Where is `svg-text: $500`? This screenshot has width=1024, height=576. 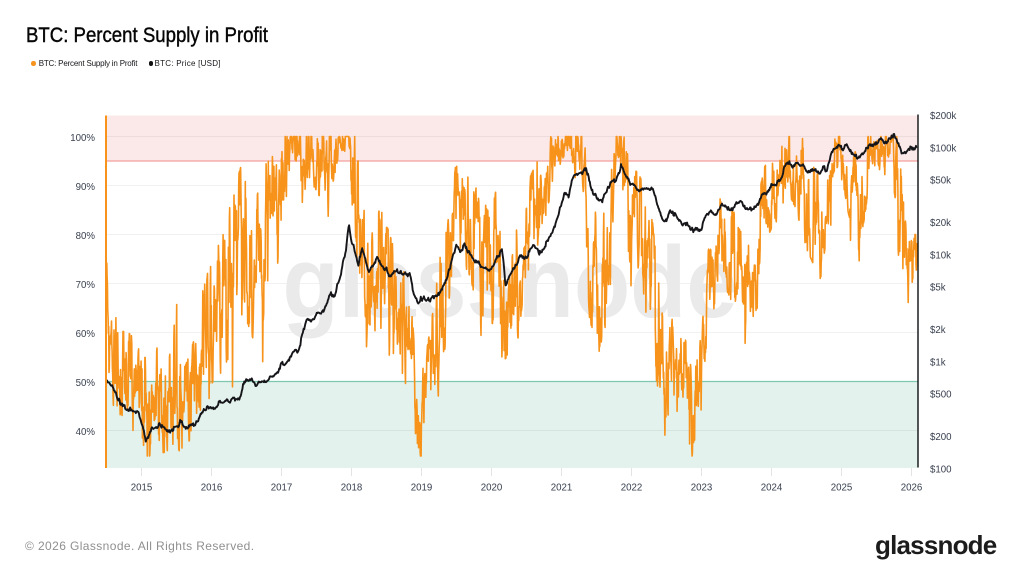 svg-text: $500 is located at coordinates (941, 395).